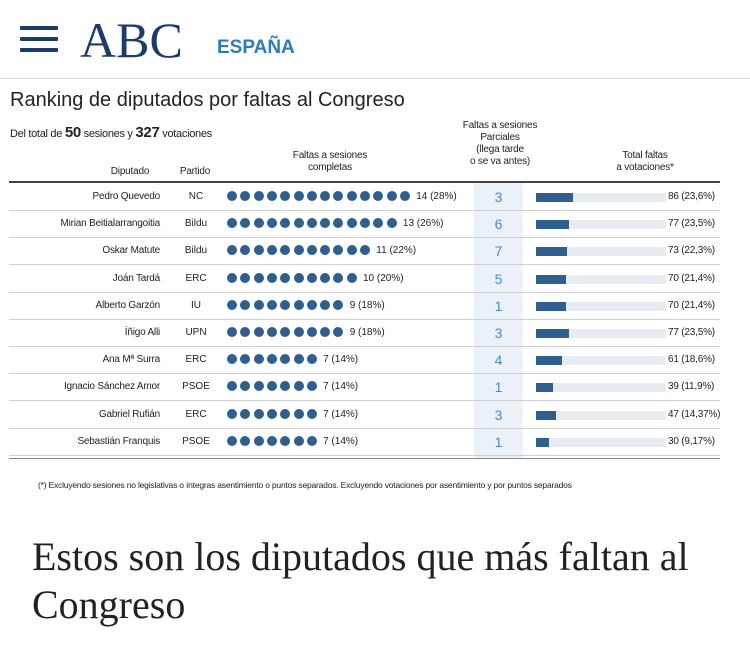 The image size is (750, 653). I want to click on col-header-completas-line2: completas, so click(330, 167).